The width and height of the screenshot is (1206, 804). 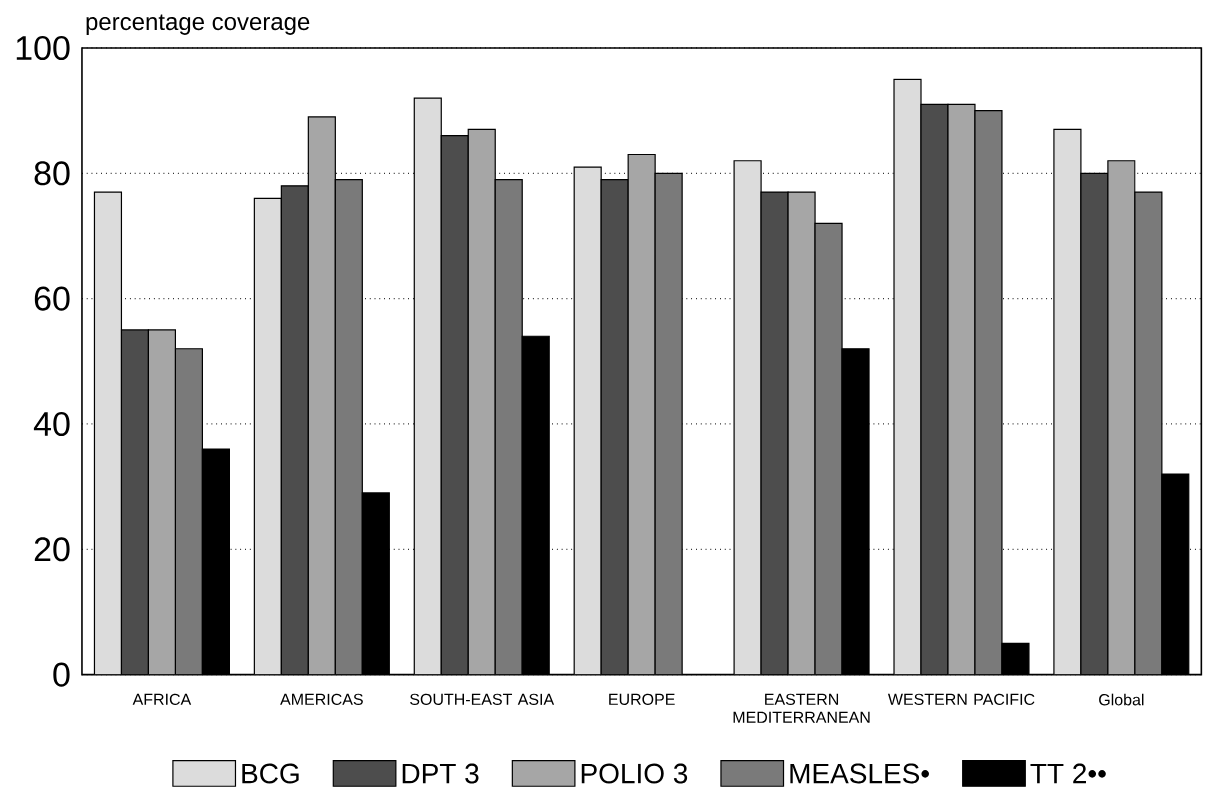 What do you see at coordinates (162, 699) in the screenshot?
I see `x-tick-label: AFRICA` at bounding box center [162, 699].